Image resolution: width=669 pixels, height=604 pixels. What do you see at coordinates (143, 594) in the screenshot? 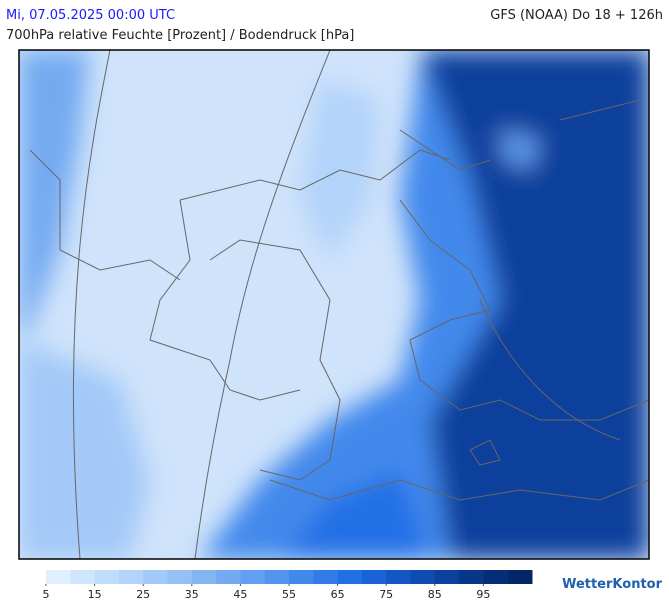
I see `colorbar-tick-label: 25` at bounding box center [143, 594].